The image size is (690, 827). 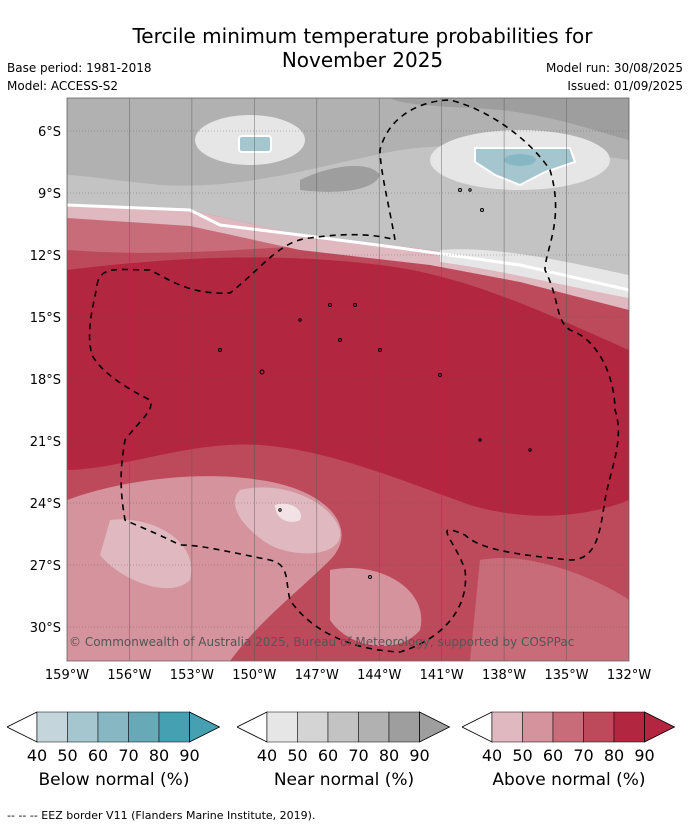 I want to click on above-normal-colorbar, so click(x=568, y=727).